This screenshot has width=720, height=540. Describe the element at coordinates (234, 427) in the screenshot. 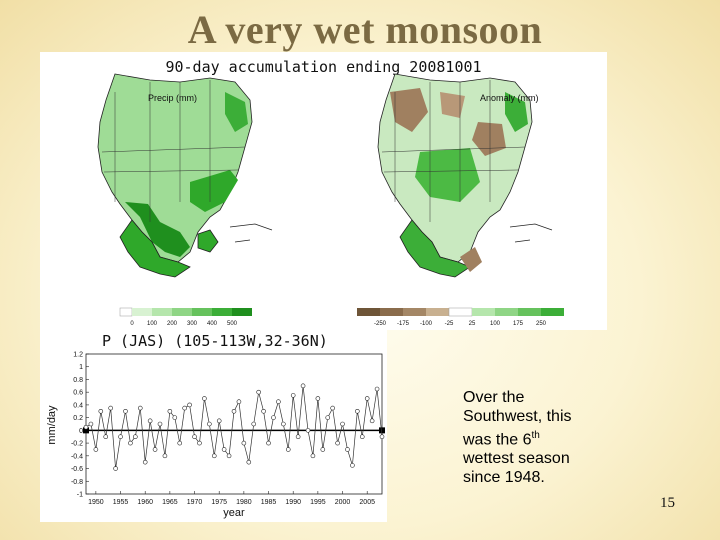

I see `series-line` at that location.